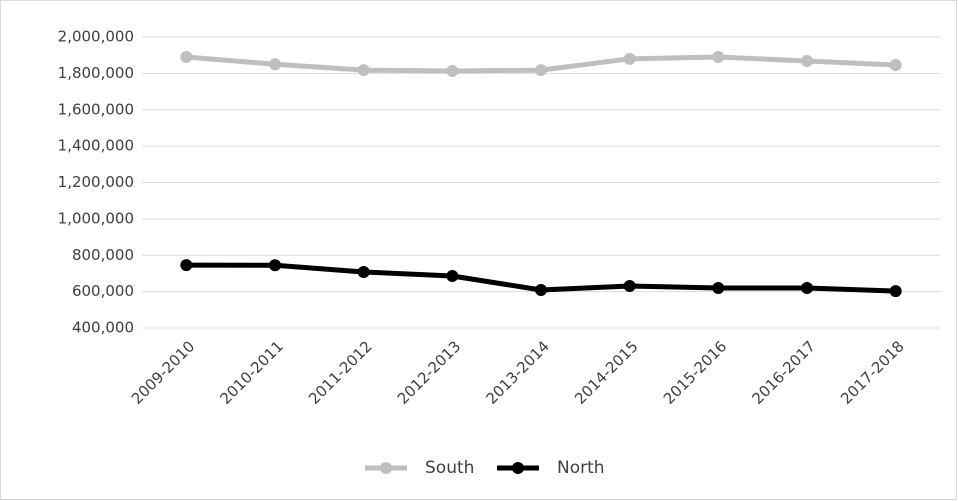 The height and width of the screenshot is (501, 958). What do you see at coordinates (103, 255) in the screenshot?
I see `y-tick-label: 800,000` at bounding box center [103, 255].